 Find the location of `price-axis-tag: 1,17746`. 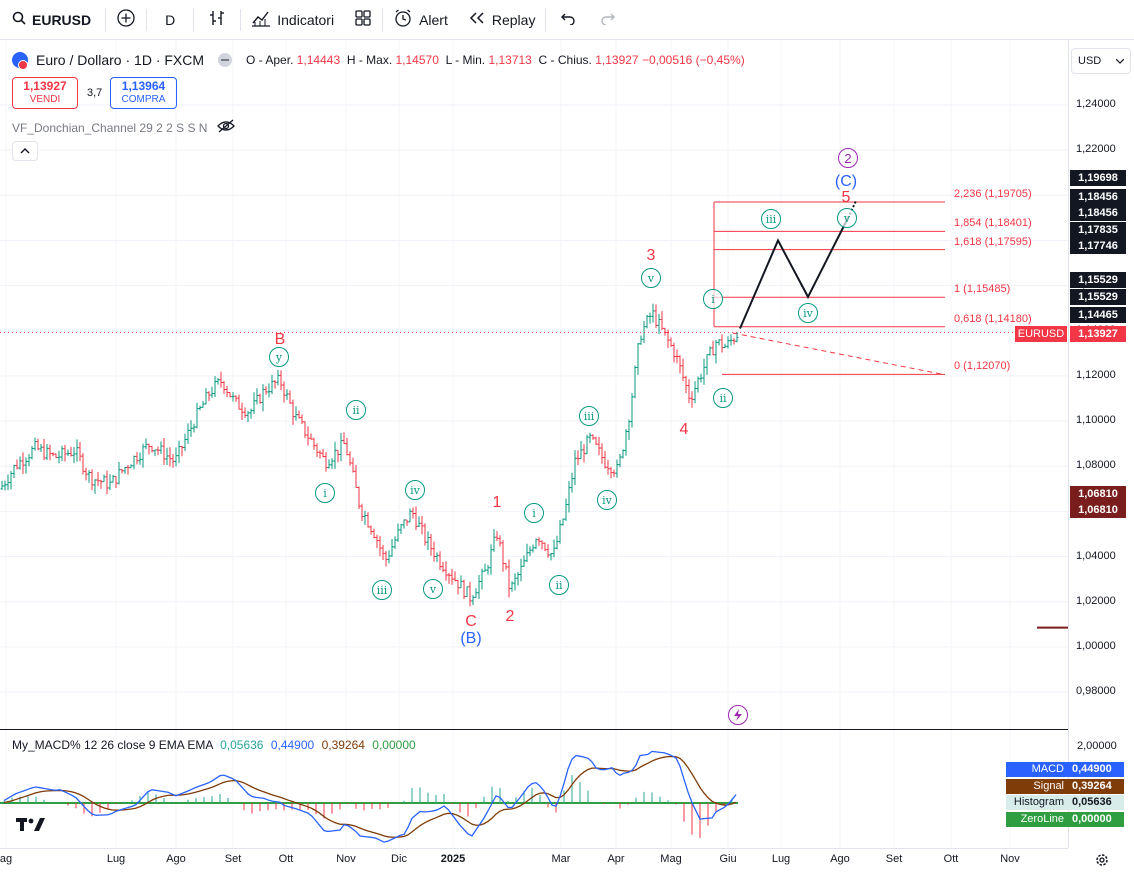

price-axis-tag: 1,17746 is located at coordinates (1098, 246).